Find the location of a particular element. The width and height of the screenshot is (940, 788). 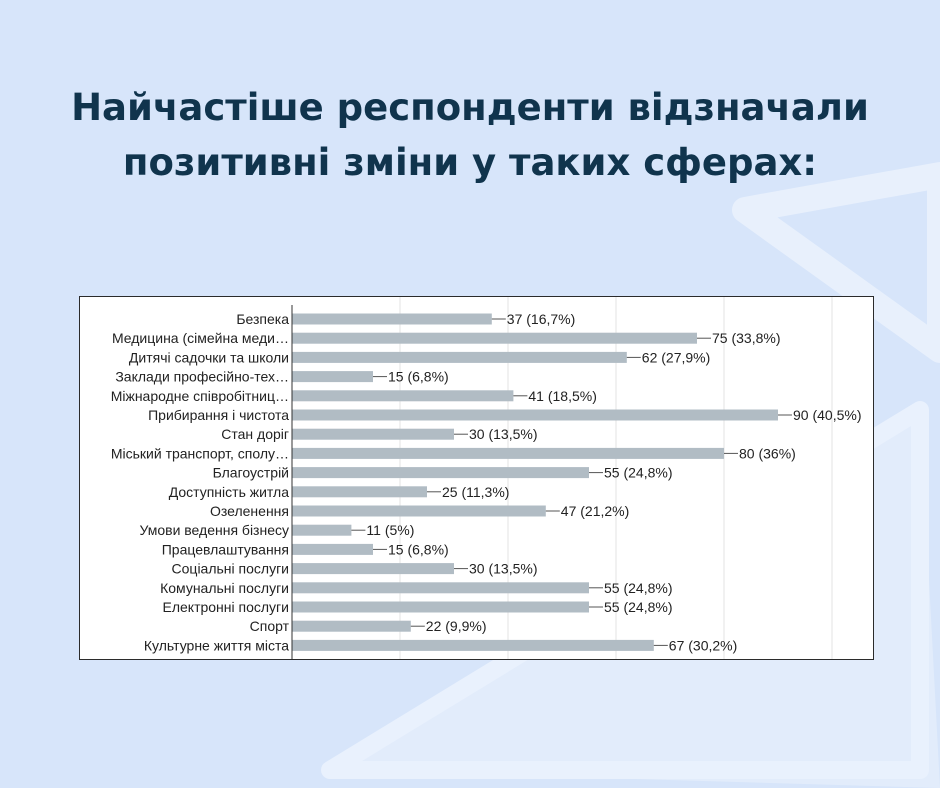

category-label: Спорт is located at coordinates (270, 626).